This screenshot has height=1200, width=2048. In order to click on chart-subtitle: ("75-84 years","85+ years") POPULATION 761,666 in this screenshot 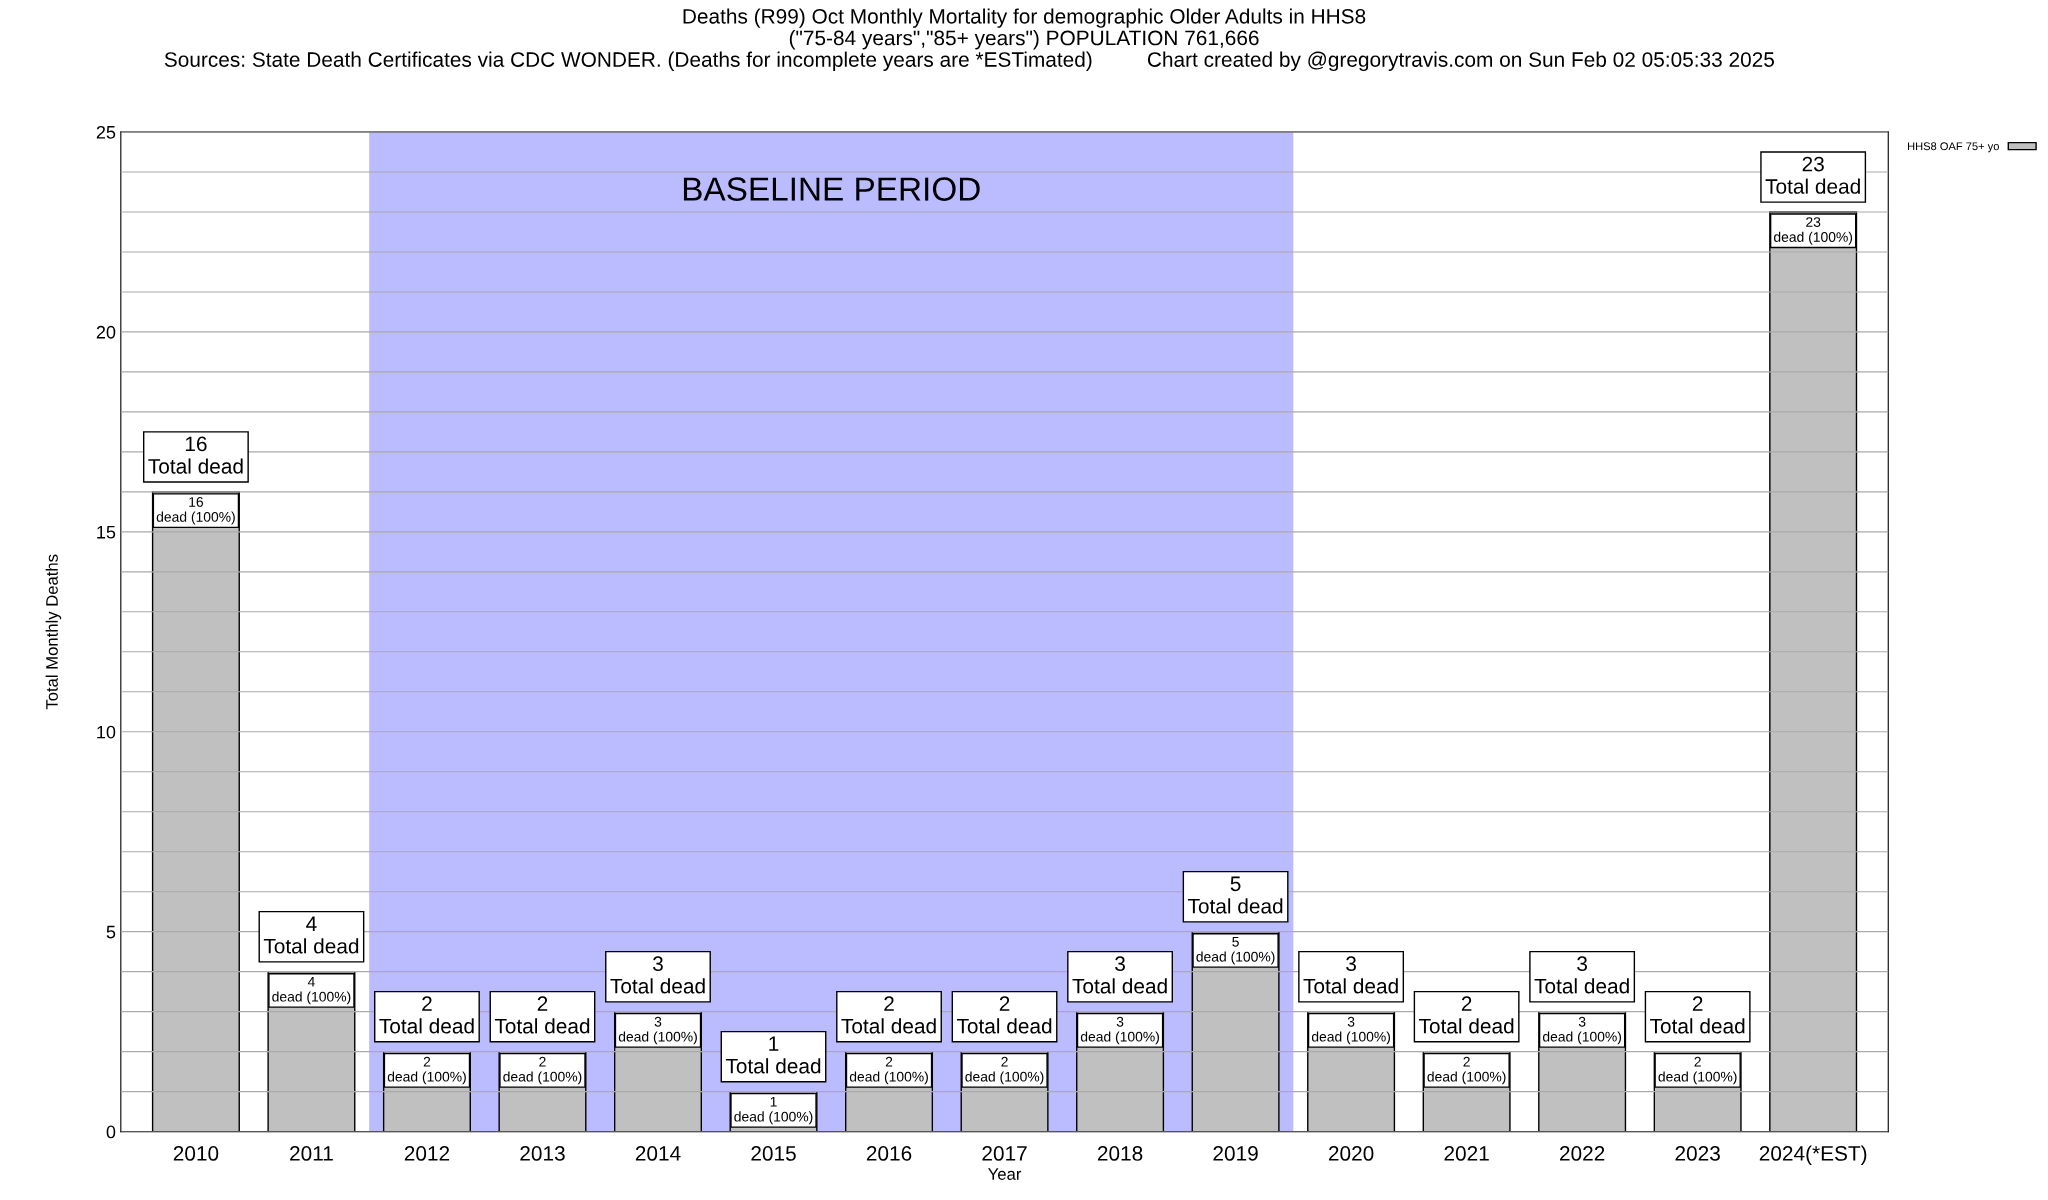, I will do `click(1024, 40)`.